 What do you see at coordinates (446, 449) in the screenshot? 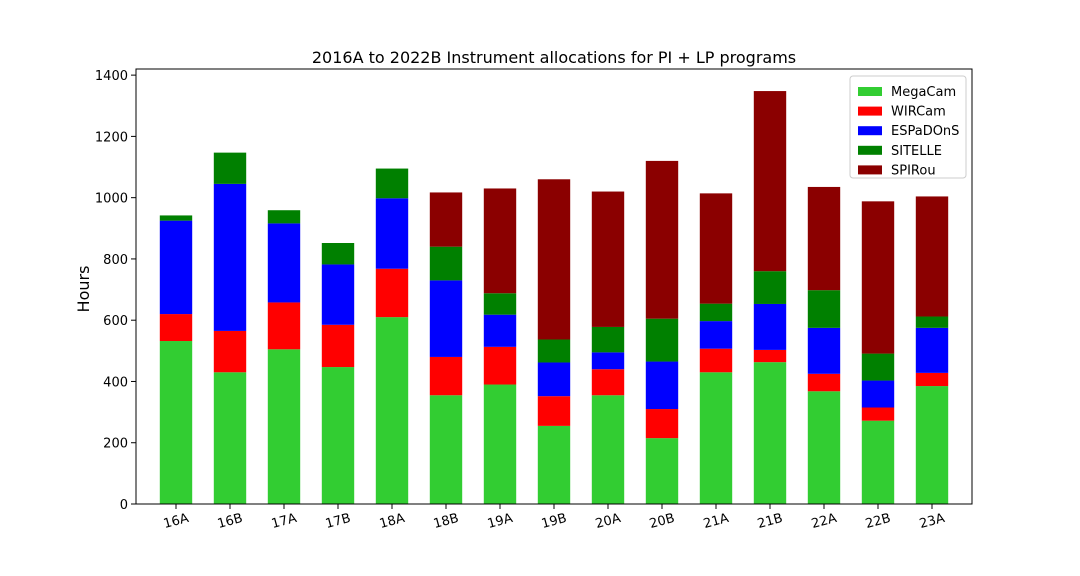
I see `bar-megacam-18b` at bounding box center [446, 449].